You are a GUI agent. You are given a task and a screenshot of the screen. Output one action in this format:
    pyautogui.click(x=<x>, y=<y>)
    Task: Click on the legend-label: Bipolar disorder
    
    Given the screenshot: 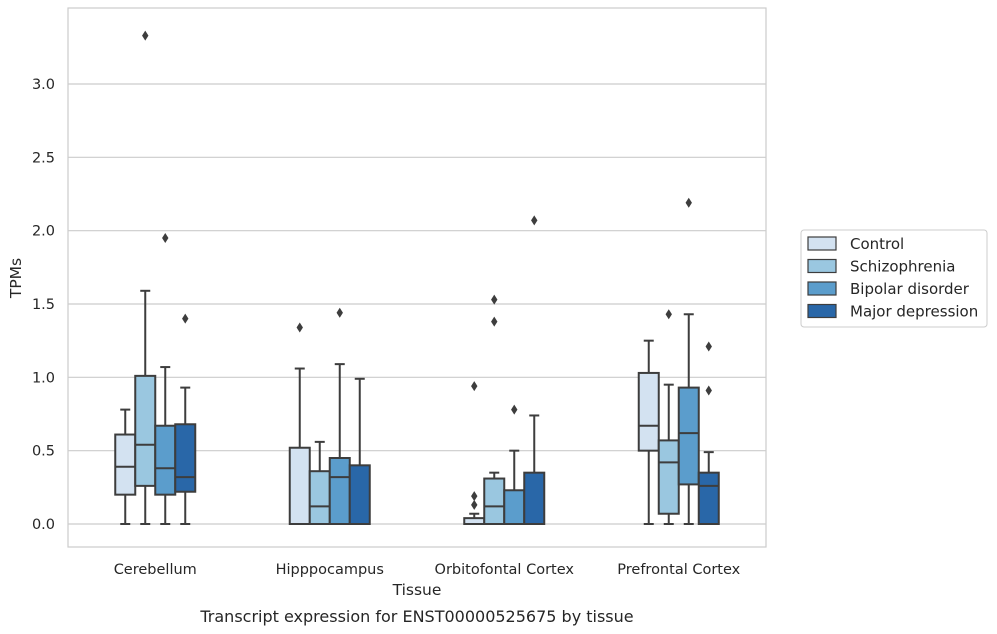 What is the action you would take?
    pyautogui.click(x=910, y=289)
    